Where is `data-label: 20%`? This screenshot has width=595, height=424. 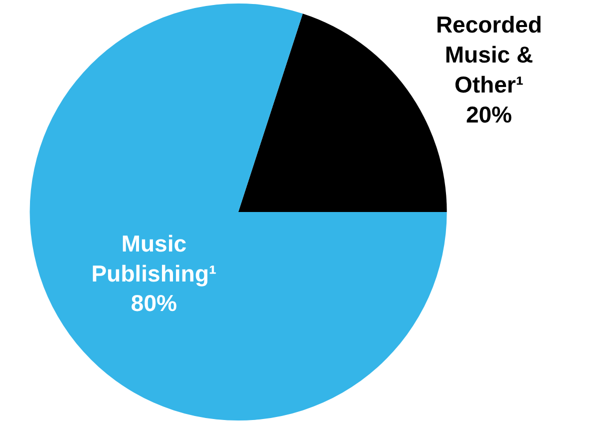
data-label: 20% is located at coordinates (489, 114).